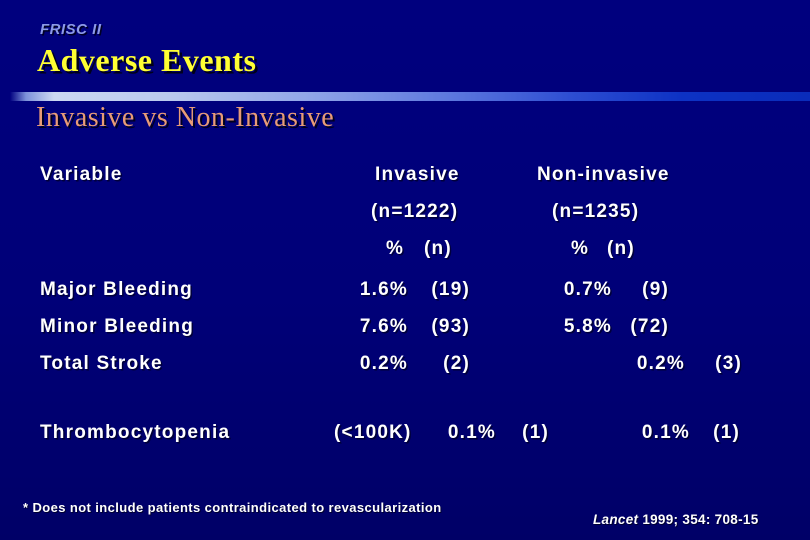 Image resolution: width=810 pixels, height=540 pixels. I want to click on invasive-count-header: (n), so click(438, 248).